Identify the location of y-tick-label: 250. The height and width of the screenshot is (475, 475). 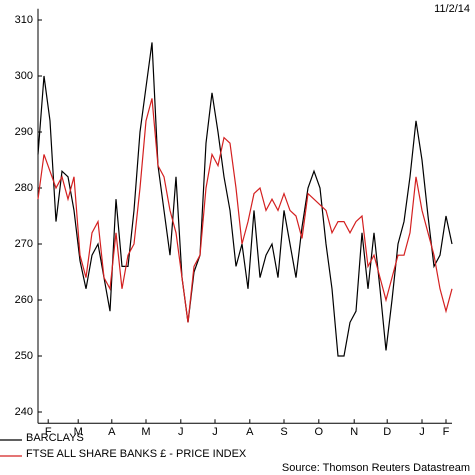
(24, 356).